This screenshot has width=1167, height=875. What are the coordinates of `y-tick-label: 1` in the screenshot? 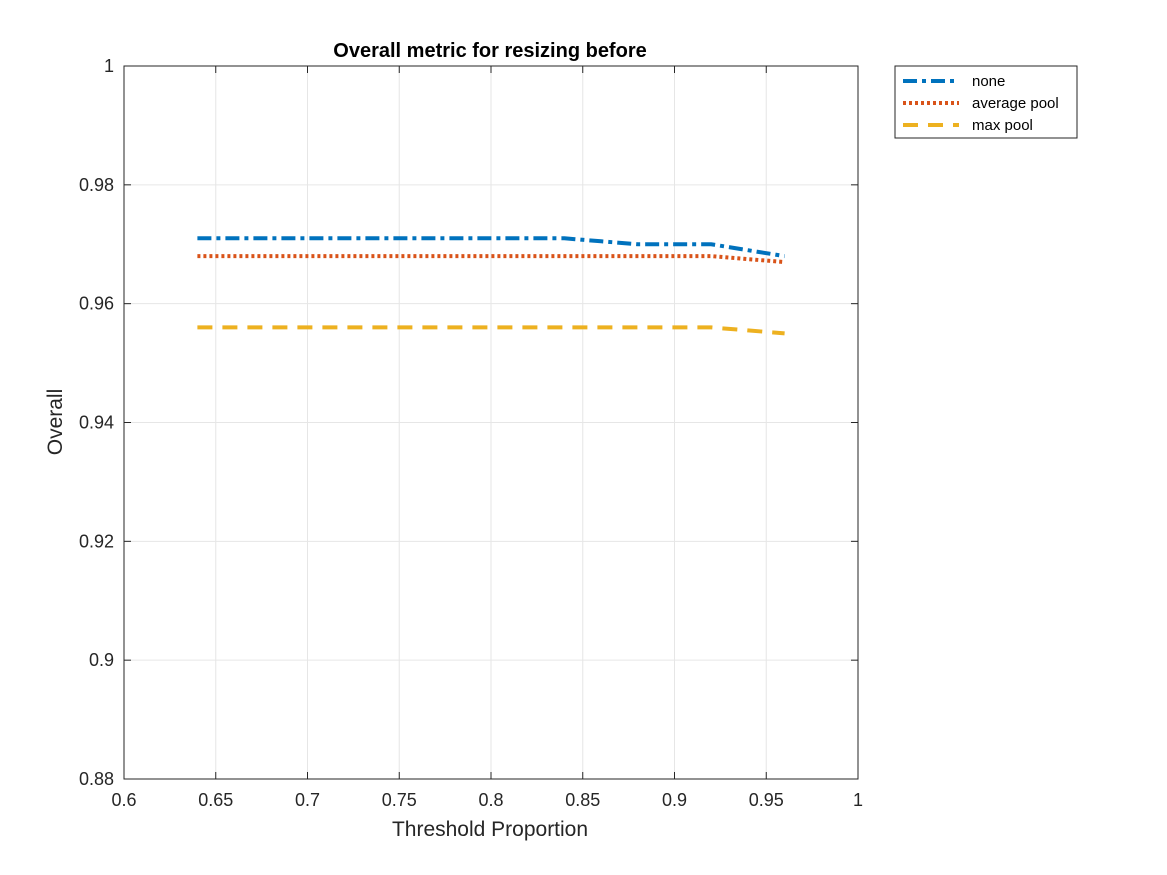 It's located at (109, 66).